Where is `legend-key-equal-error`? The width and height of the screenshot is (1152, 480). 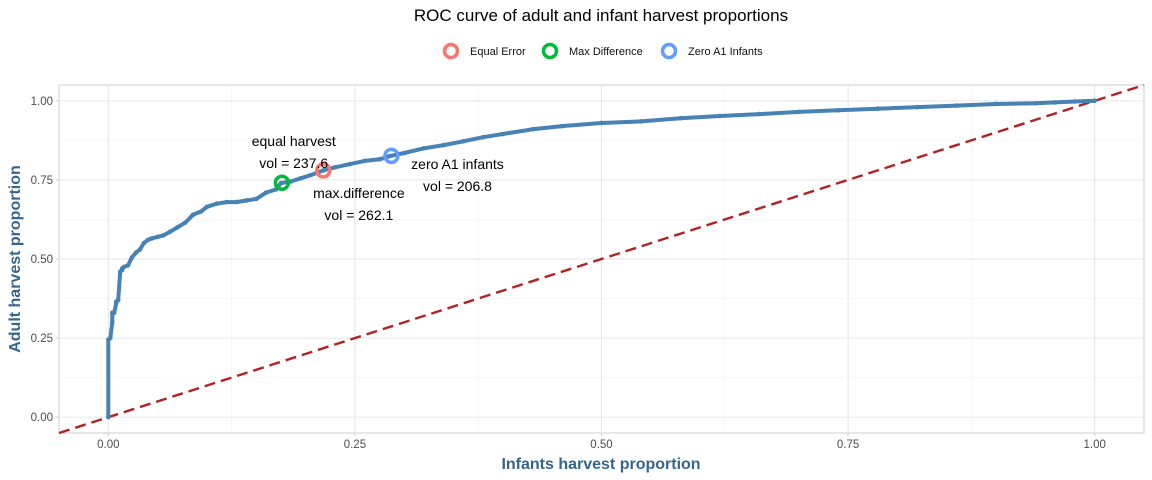
legend-key-equal-error is located at coordinates (451, 51).